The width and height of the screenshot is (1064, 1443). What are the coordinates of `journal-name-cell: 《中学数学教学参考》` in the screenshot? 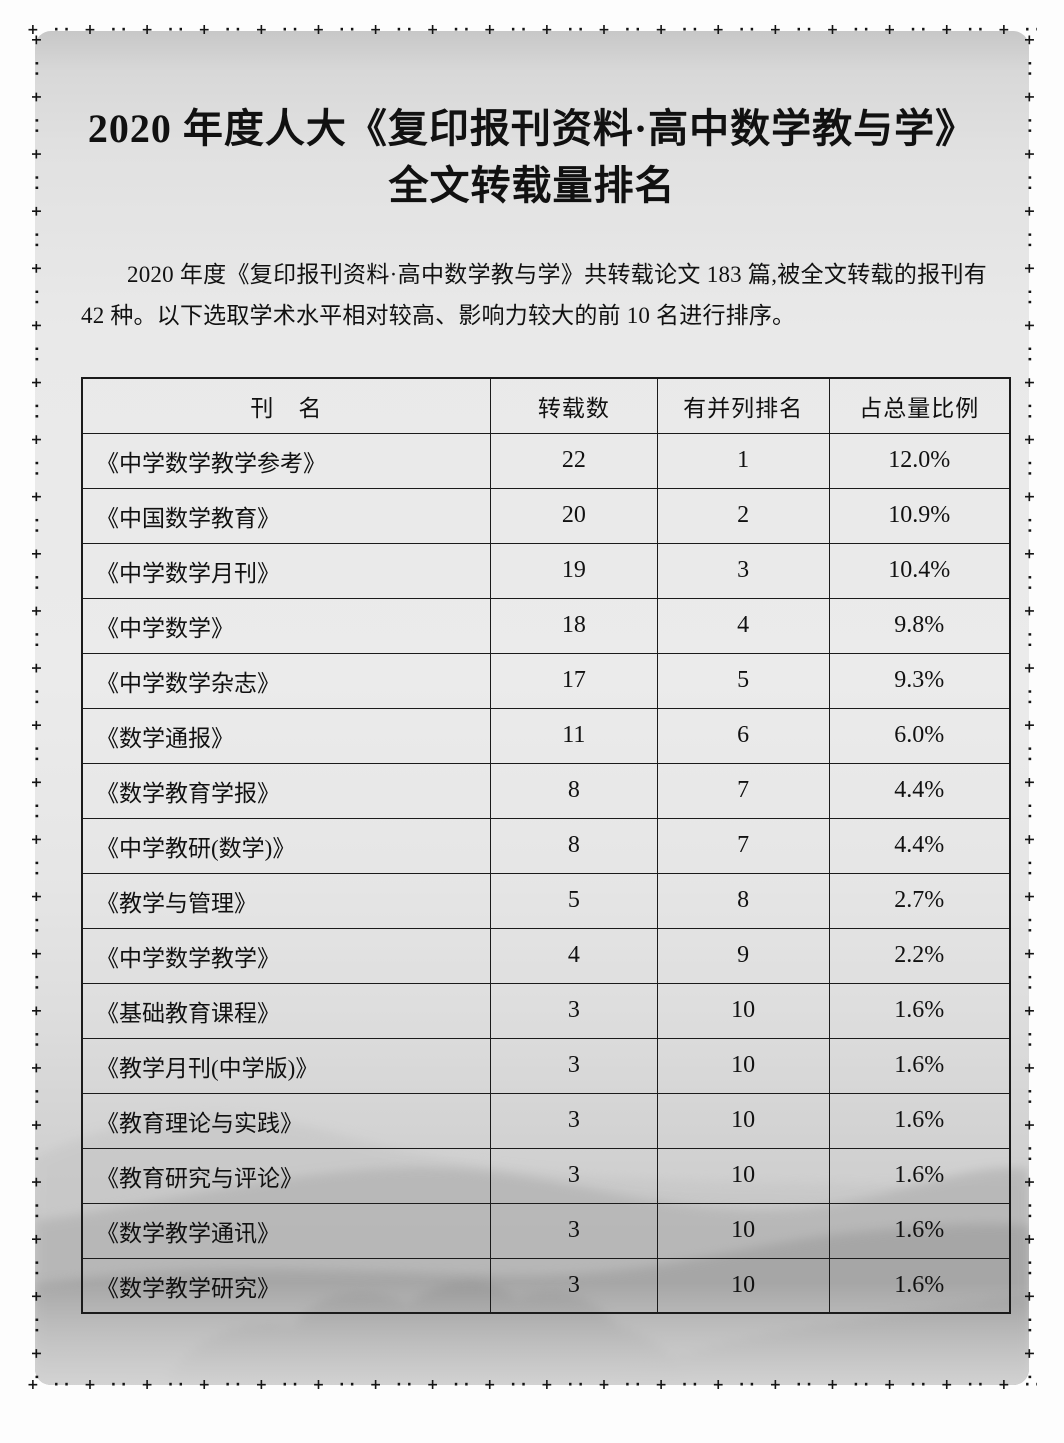 It's located at (286, 460).